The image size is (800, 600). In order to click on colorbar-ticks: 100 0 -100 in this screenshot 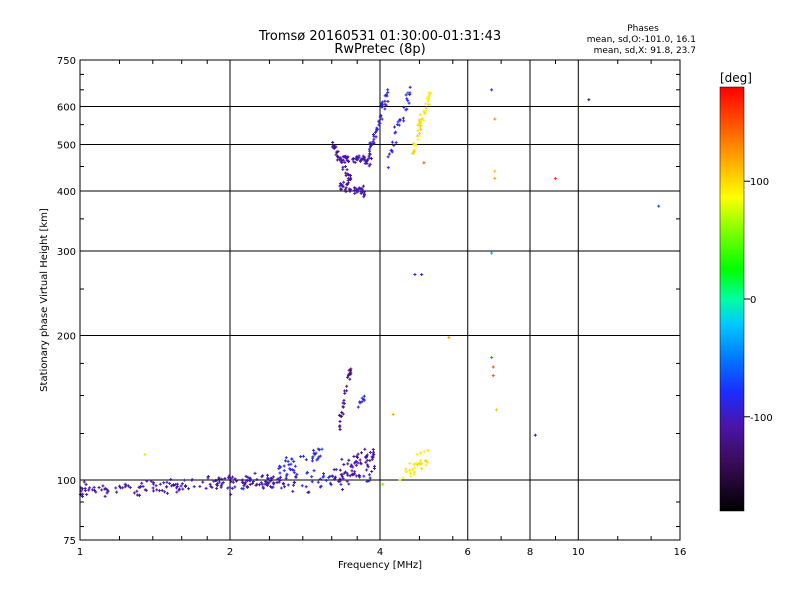, I will do `click(758, 300)`.